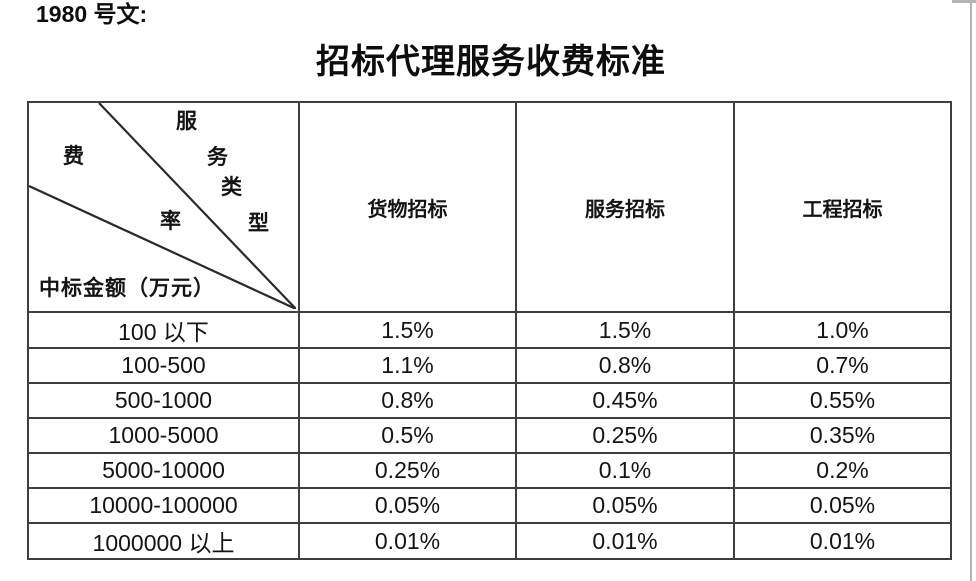  I want to click on table-row: 500-1000 0.8% 0.45% 0.55%, so click(489, 400).